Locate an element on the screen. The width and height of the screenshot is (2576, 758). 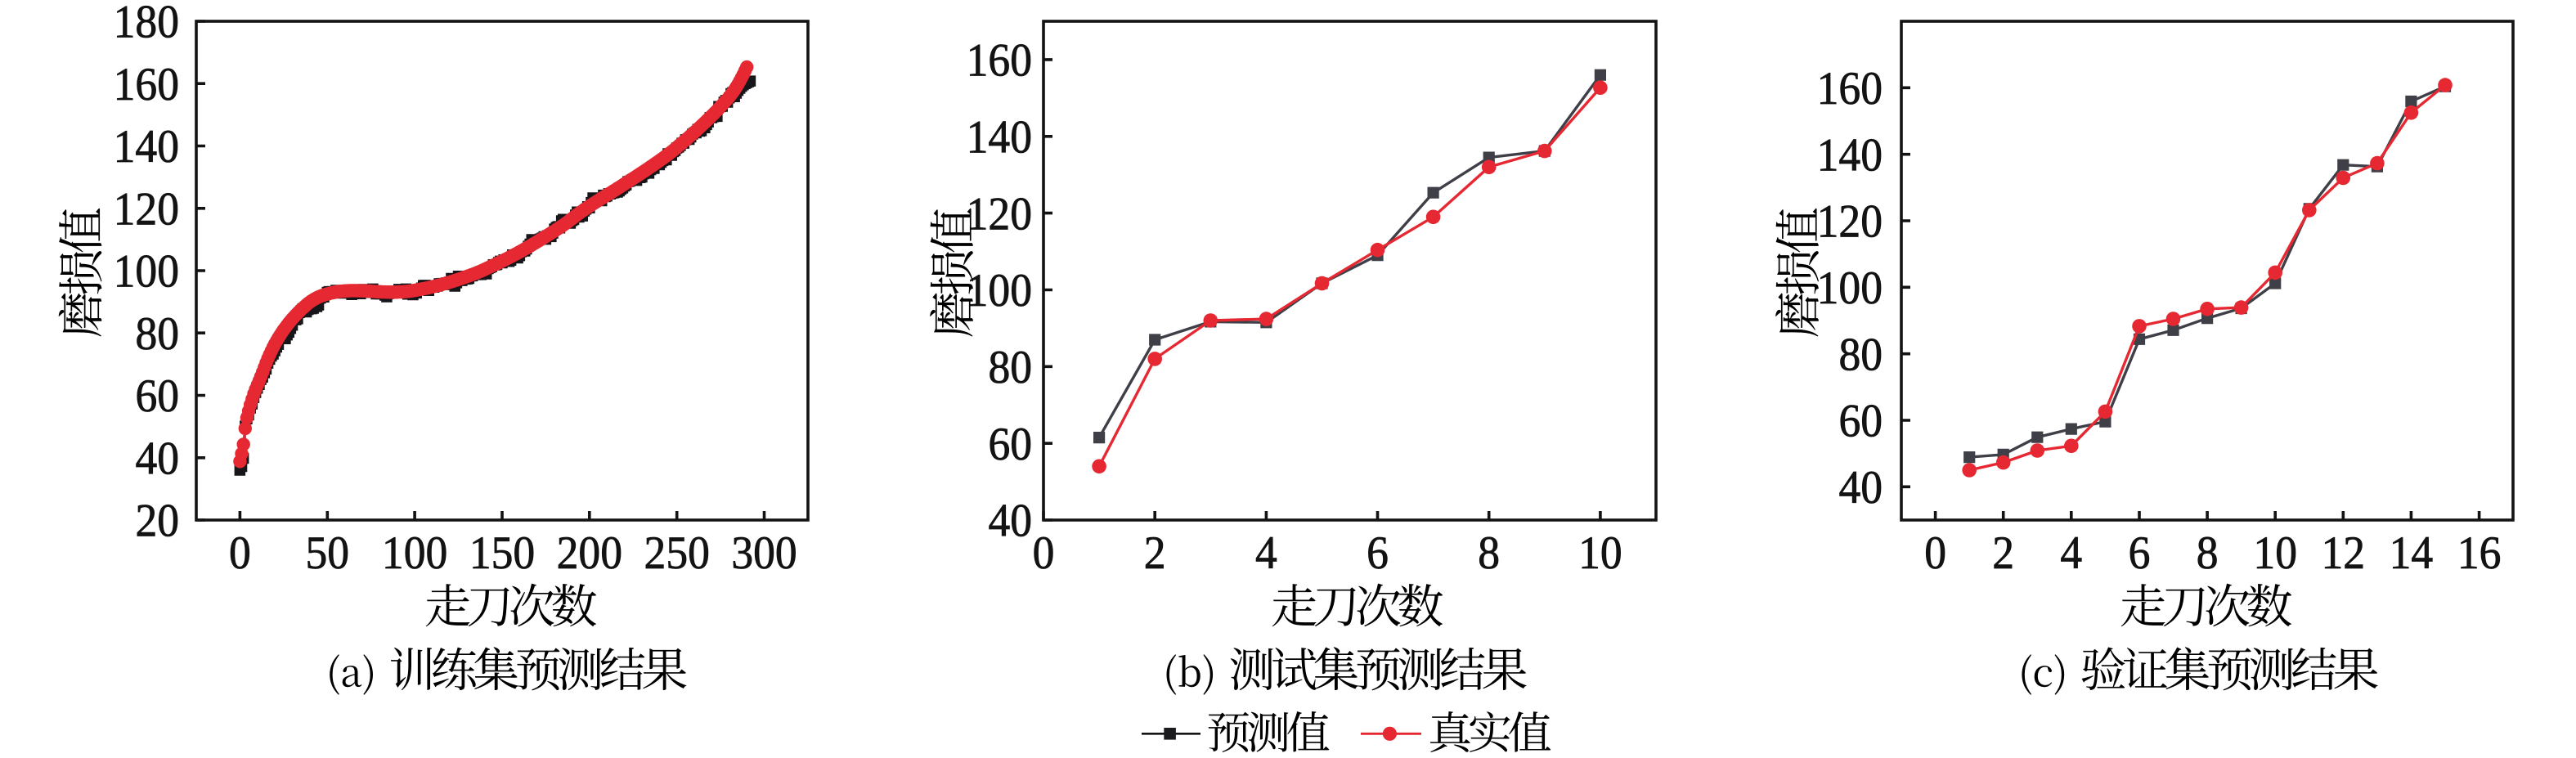
svg-text: 20 is located at coordinates (157, 520).